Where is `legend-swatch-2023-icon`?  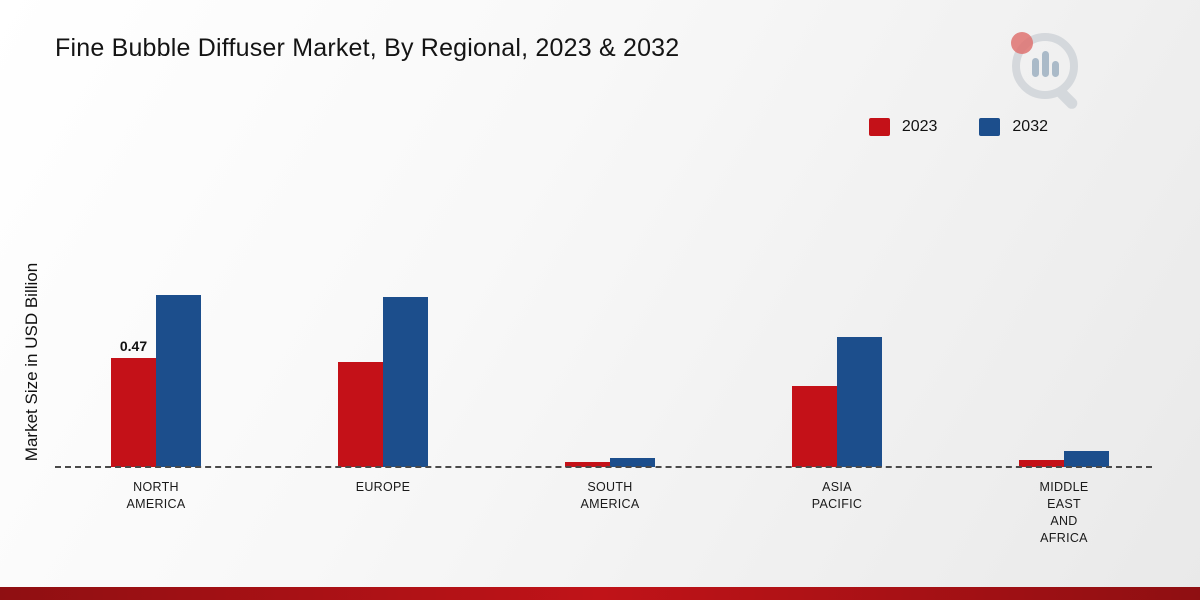
legend-swatch-2023-icon is located at coordinates (879, 127).